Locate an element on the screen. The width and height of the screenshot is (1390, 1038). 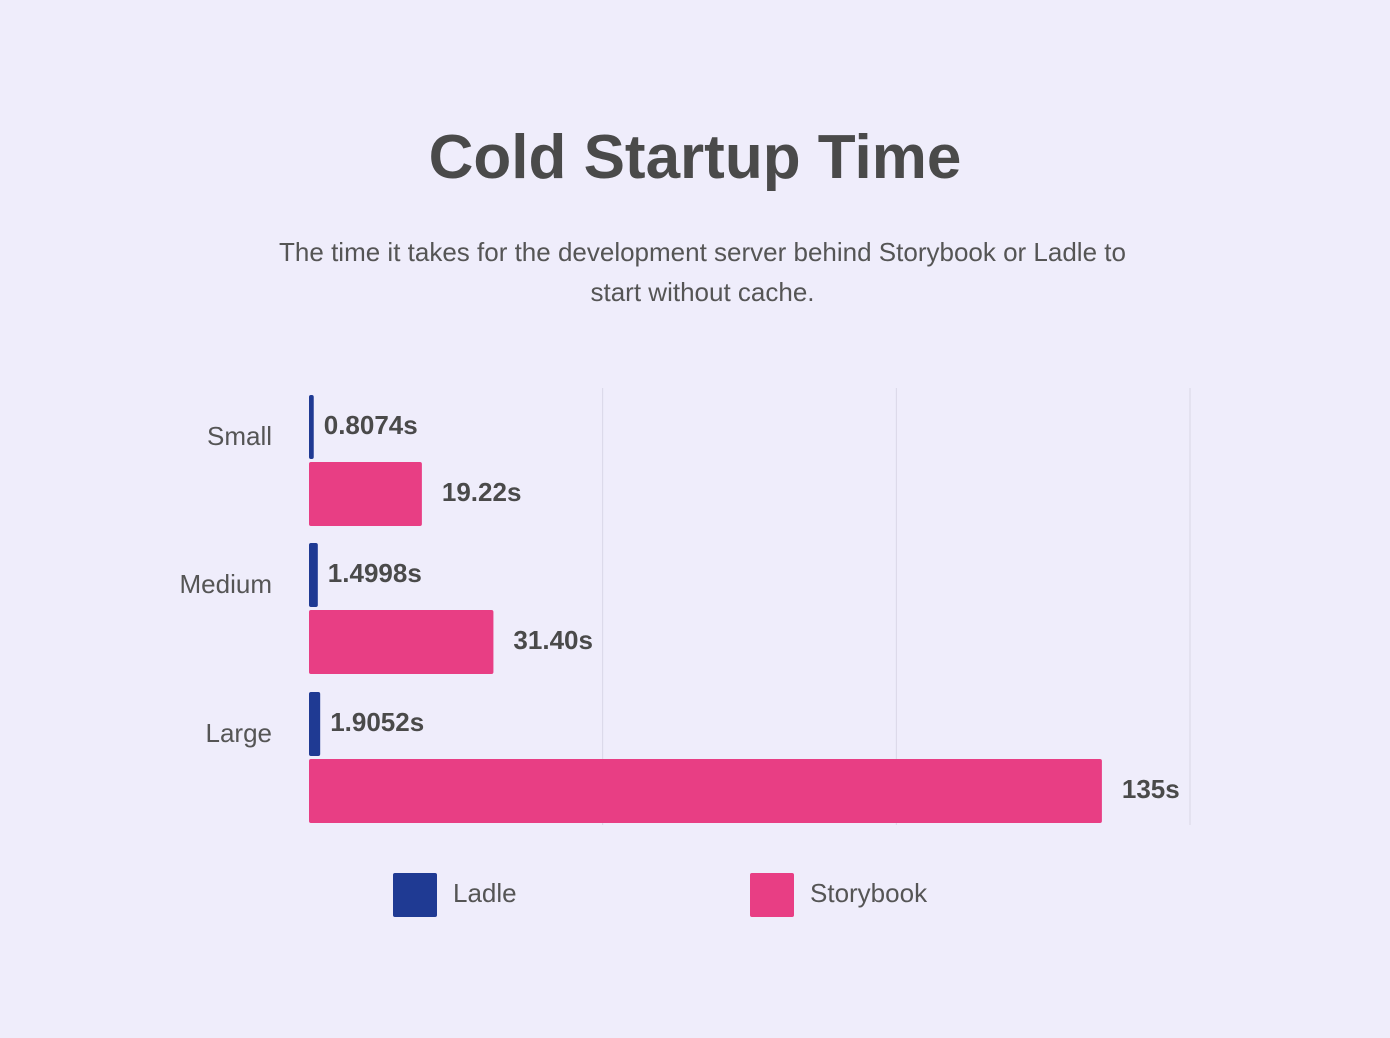
value-label: 0.8074s is located at coordinates (371, 425).